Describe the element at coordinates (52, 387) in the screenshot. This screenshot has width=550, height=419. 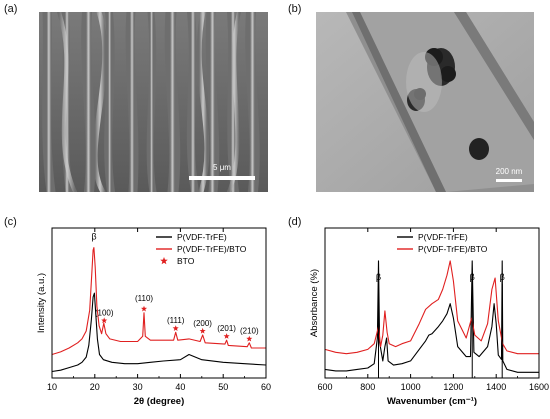
I see `x-tick-label-0: 10` at that location.